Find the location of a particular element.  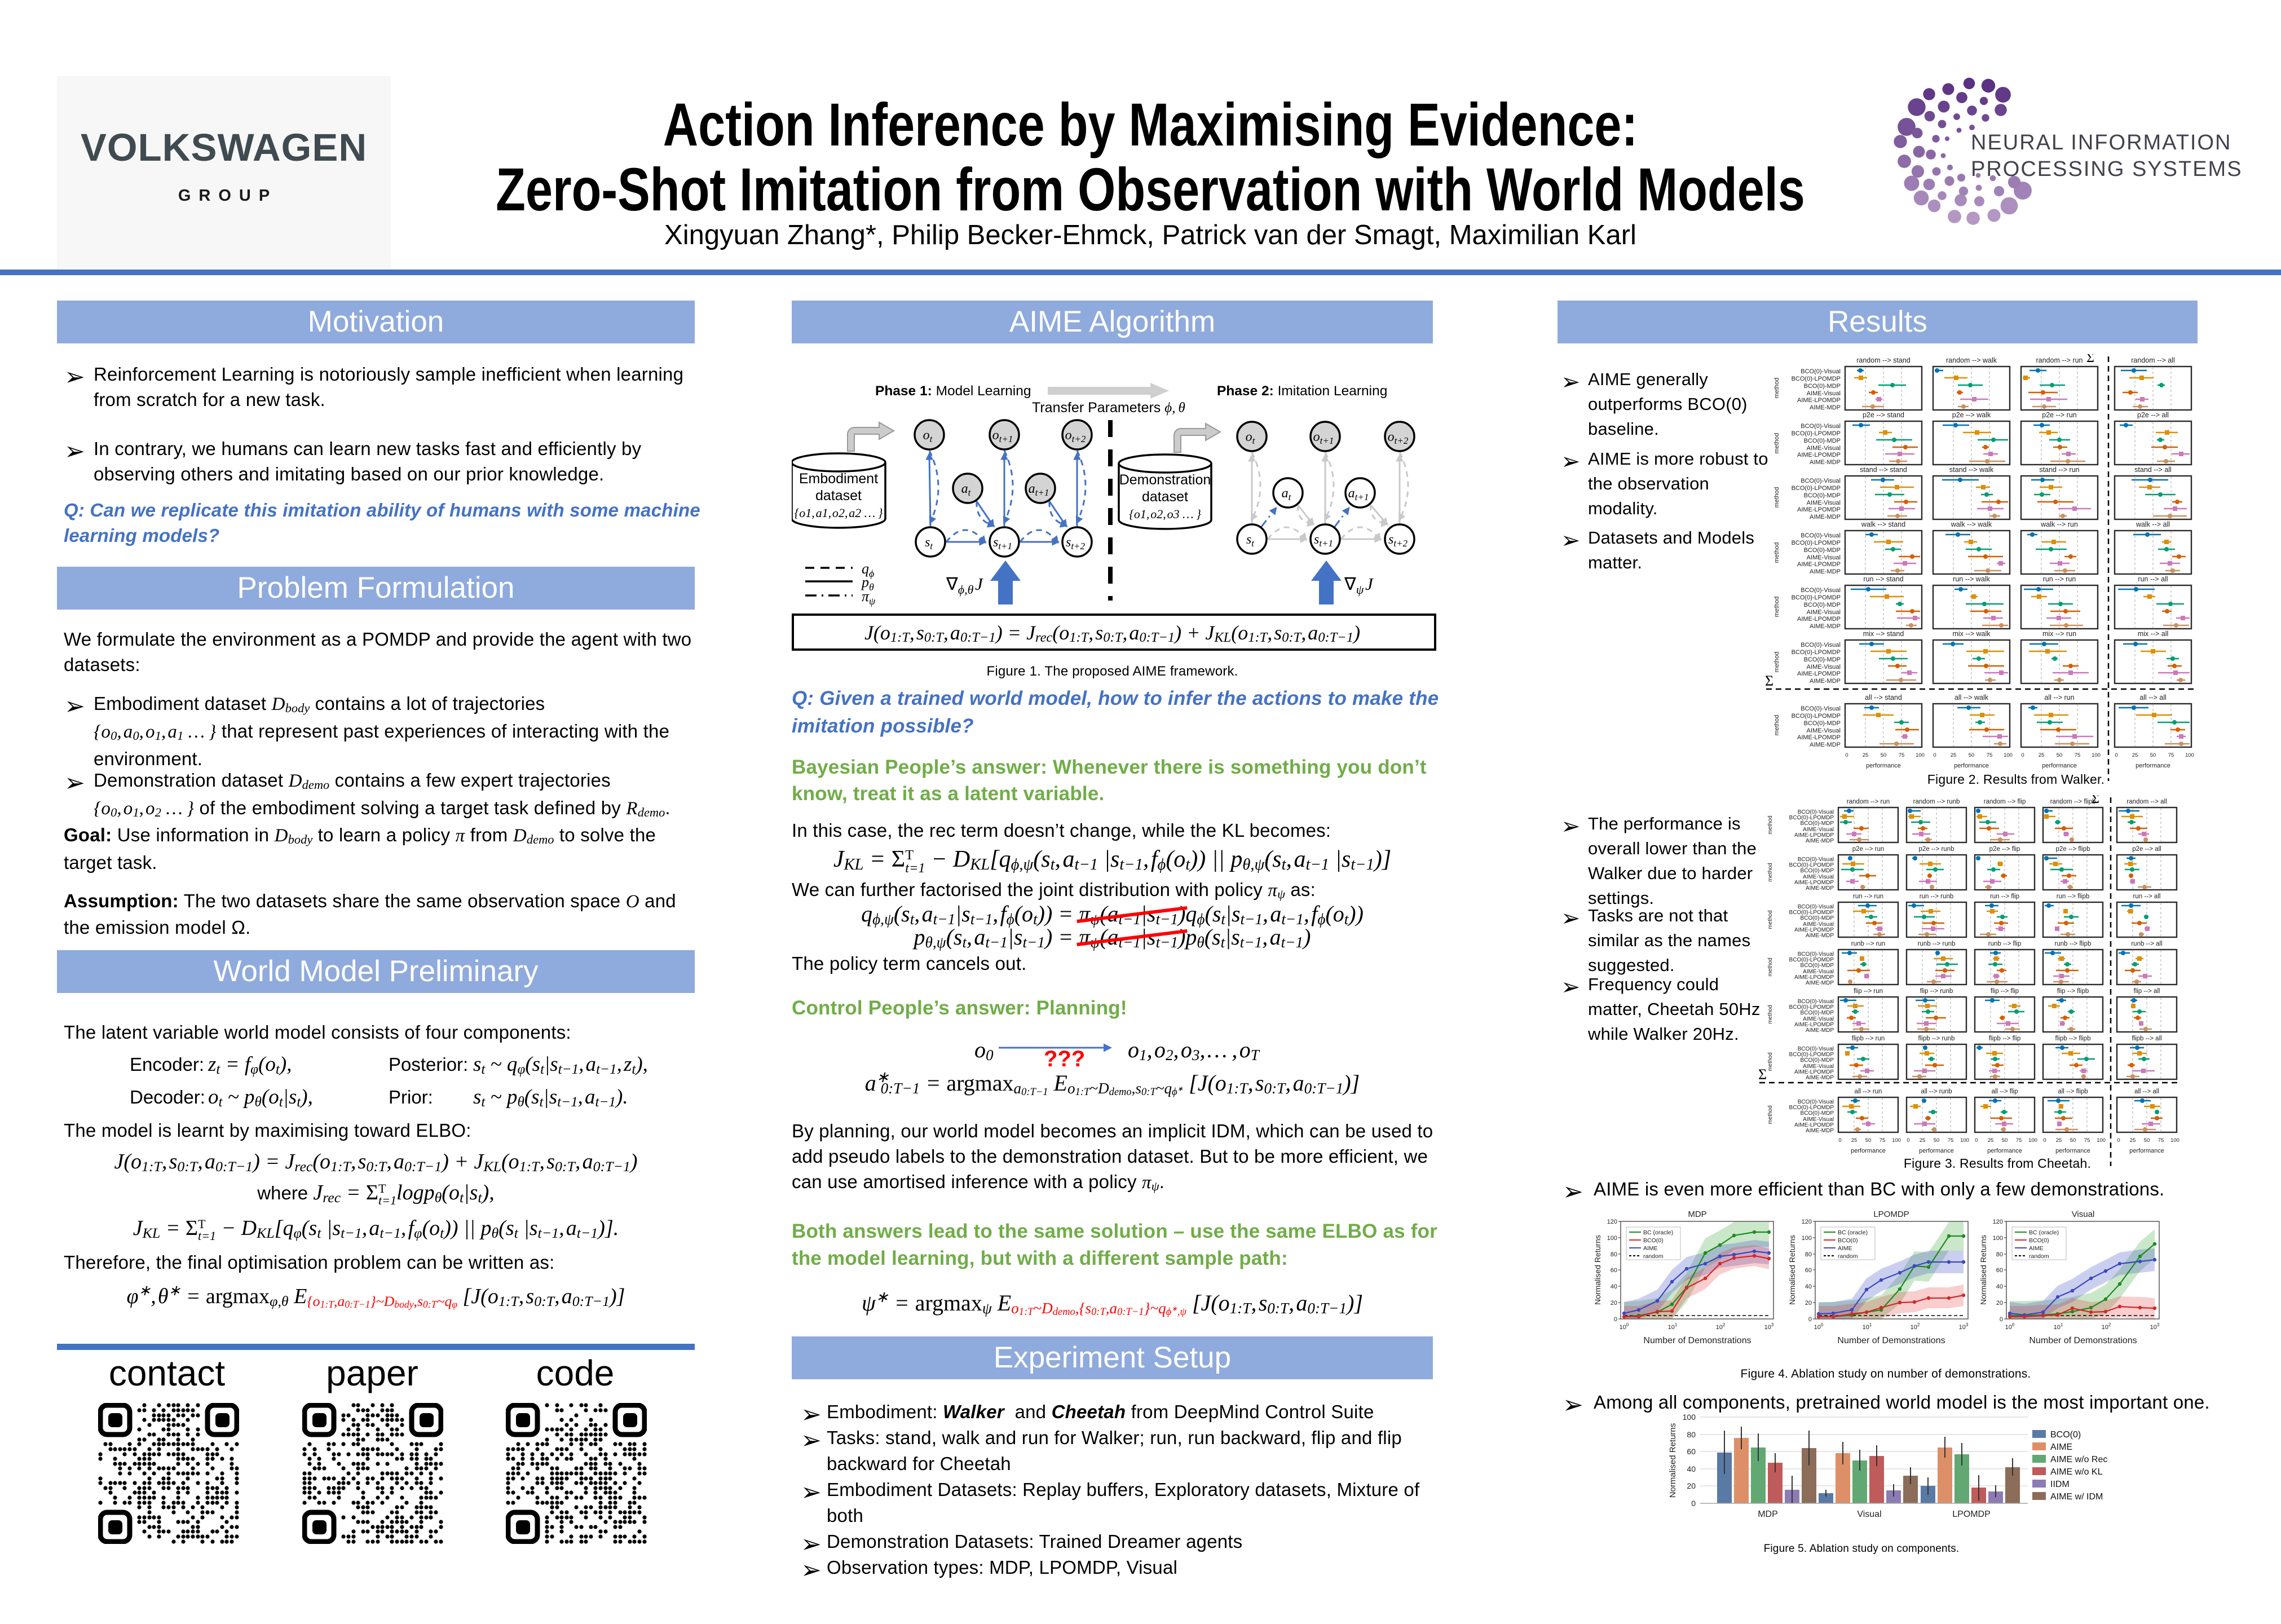

svg-text: Transfer Parameters ϕ, θ is located at coordinates (1108, 408).